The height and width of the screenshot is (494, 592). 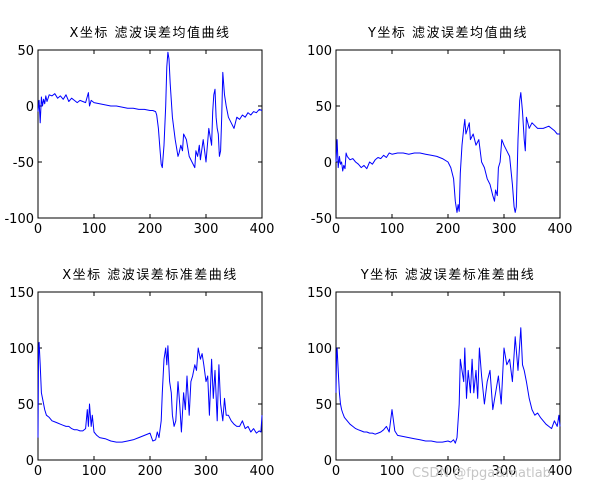 I want to click on watermark-text: CSDN @fpga&matlab, so click(x=481, y=473).